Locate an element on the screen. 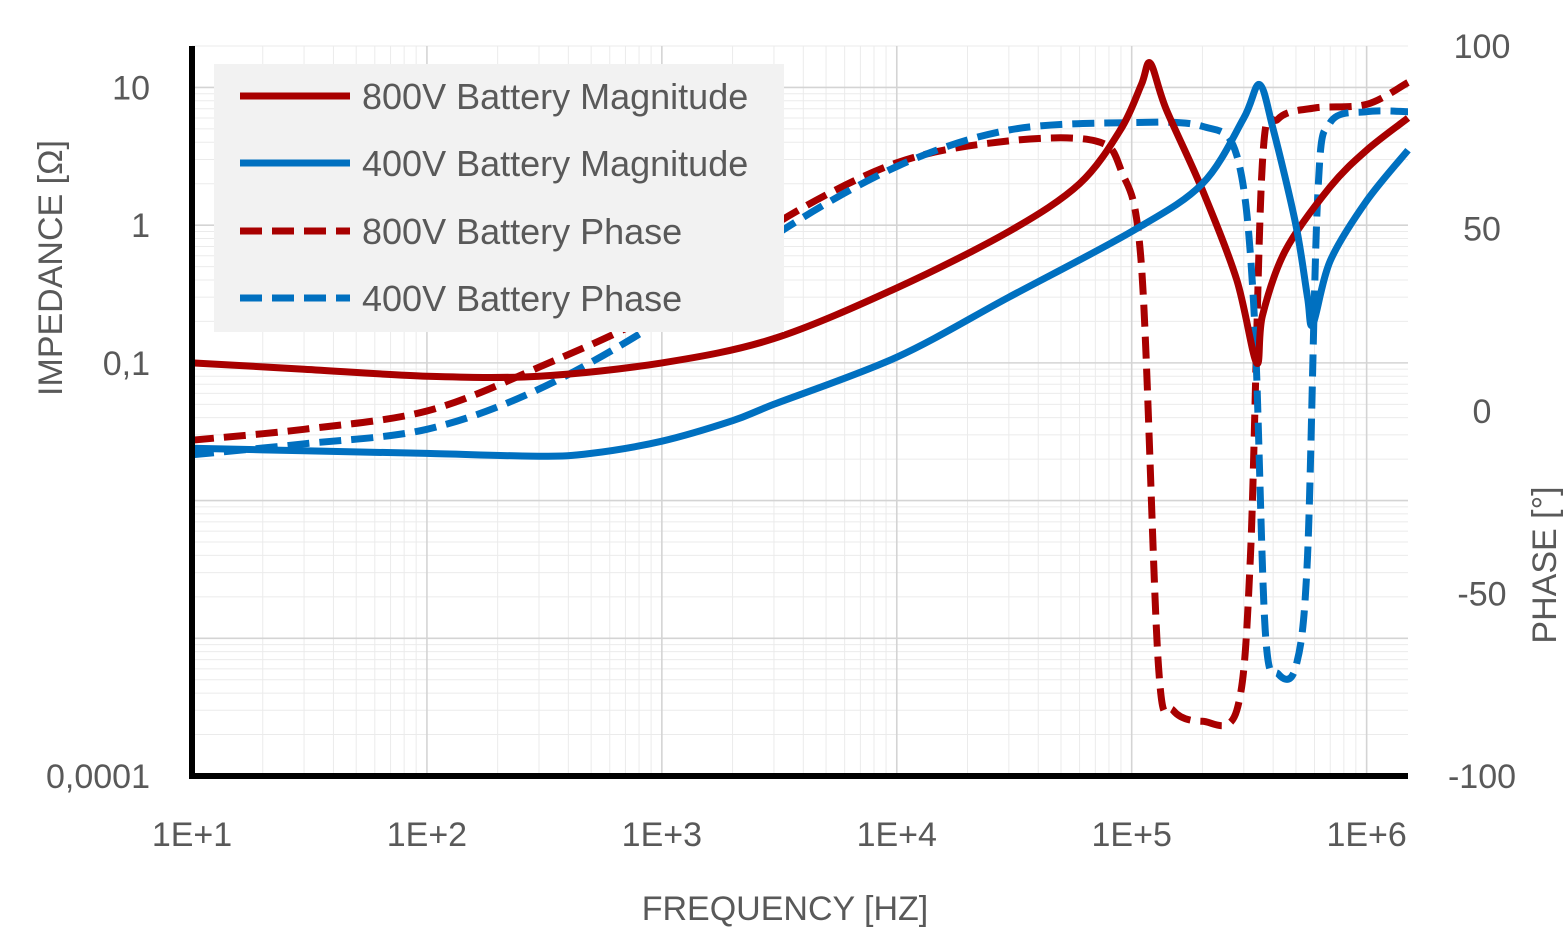 The width and height of the screenshot is (1566, 937). y-tick-label: 1 is located at coordinates (140, 226).